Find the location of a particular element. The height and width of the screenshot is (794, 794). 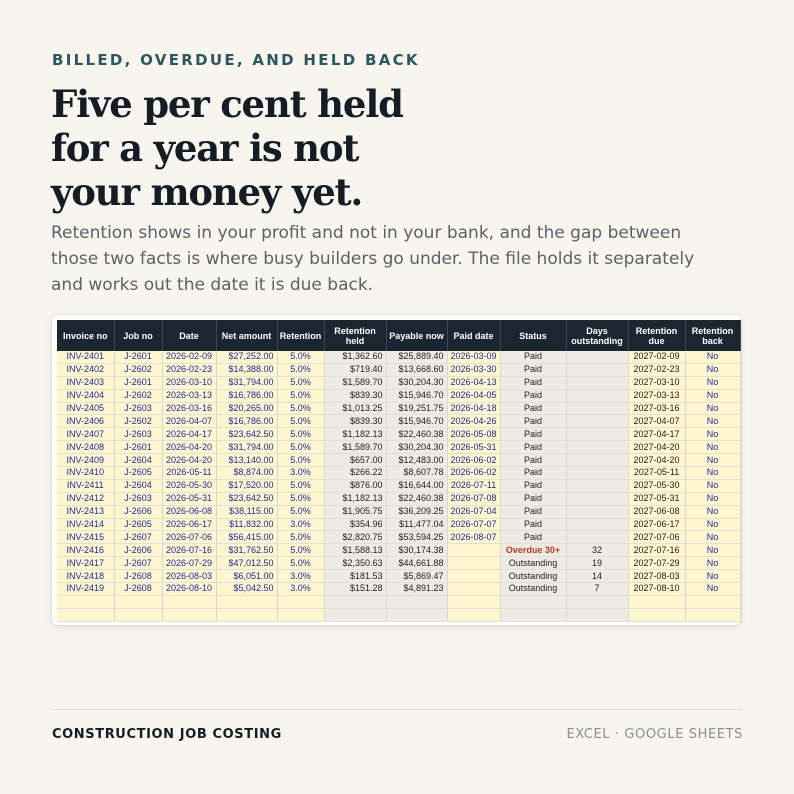

cell-status is located at coordinates (533, 615).